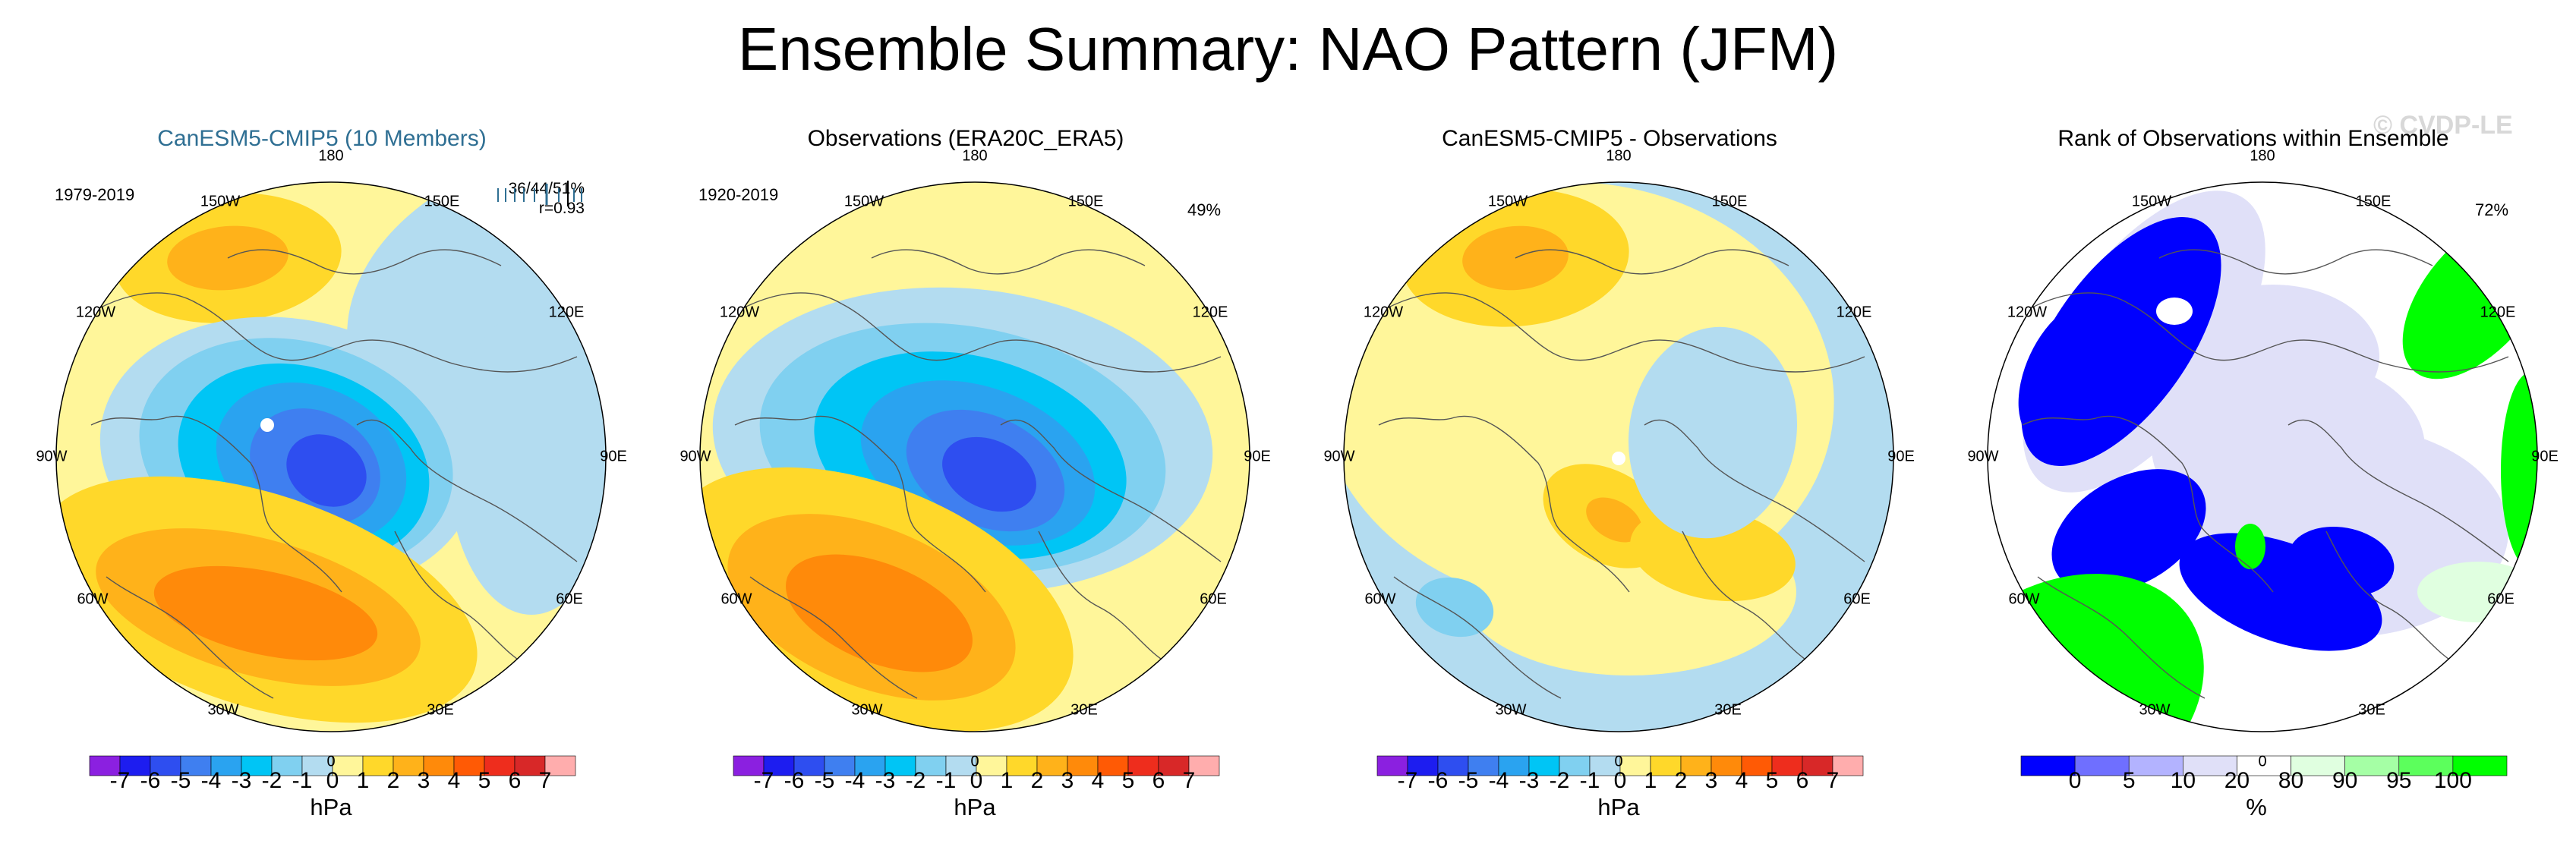 This screenshot has width=2576, height=847. What do you see at coordinates (1614, 520) in the screenshot?
I see `europe-high-core` at bounding box center [1614, 520].